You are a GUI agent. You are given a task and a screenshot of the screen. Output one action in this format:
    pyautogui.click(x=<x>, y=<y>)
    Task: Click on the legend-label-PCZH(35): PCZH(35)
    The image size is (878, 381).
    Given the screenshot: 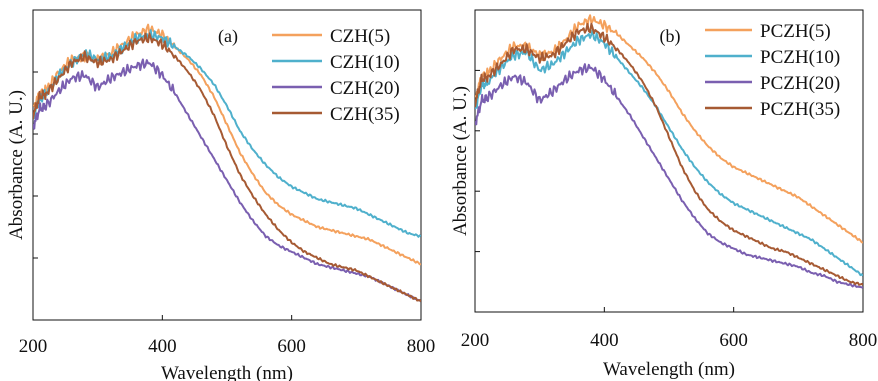 What is the action you would take?
    pyautogui.click(x=800, y=109)
    